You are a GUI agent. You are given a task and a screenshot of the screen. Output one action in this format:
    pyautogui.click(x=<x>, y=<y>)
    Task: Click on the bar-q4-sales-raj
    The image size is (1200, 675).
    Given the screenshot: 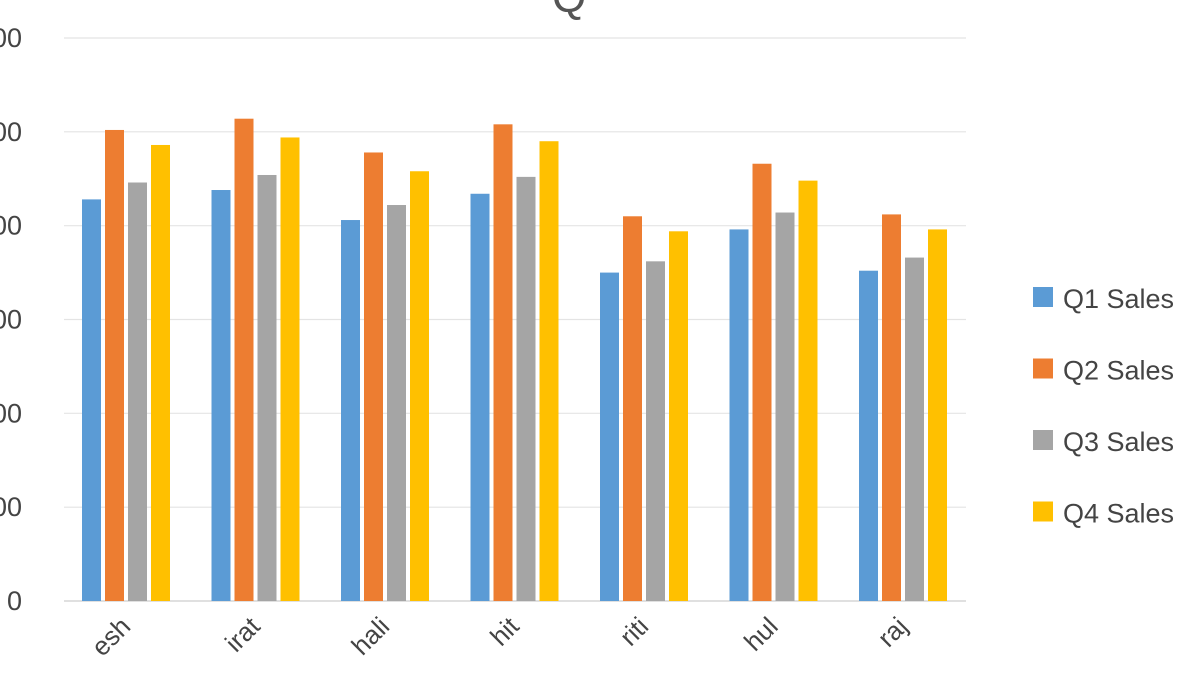 What is the action you would take?
    pyautogui.click(x=937, y=415)
    